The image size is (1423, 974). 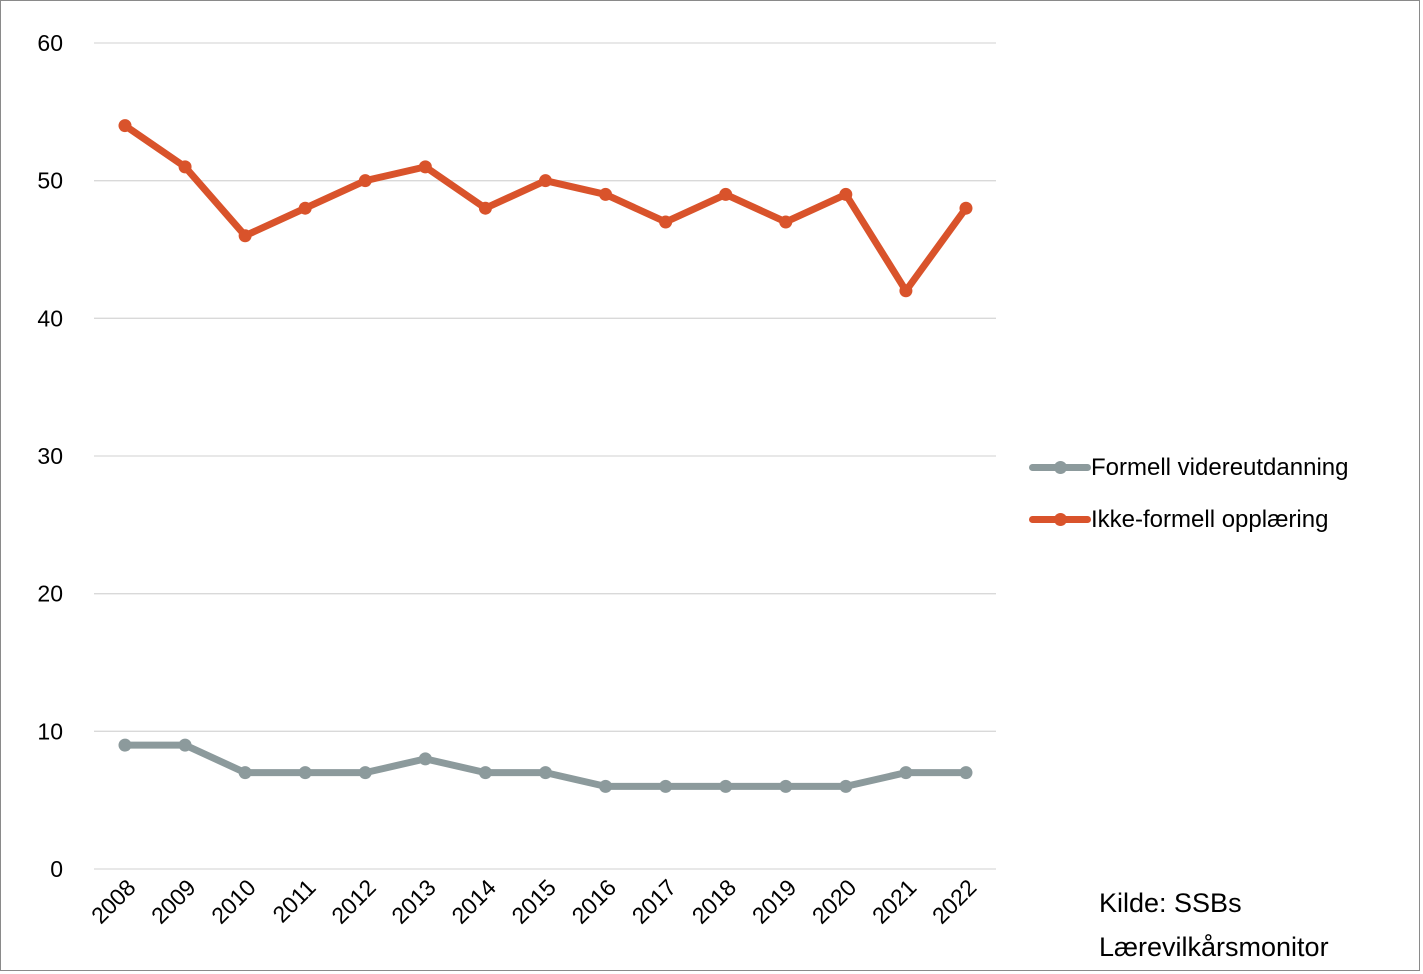 What do you see at coordinates (545, 181) in the screenshot?
I see `point-1-2015` at bounding box center [545, 181].